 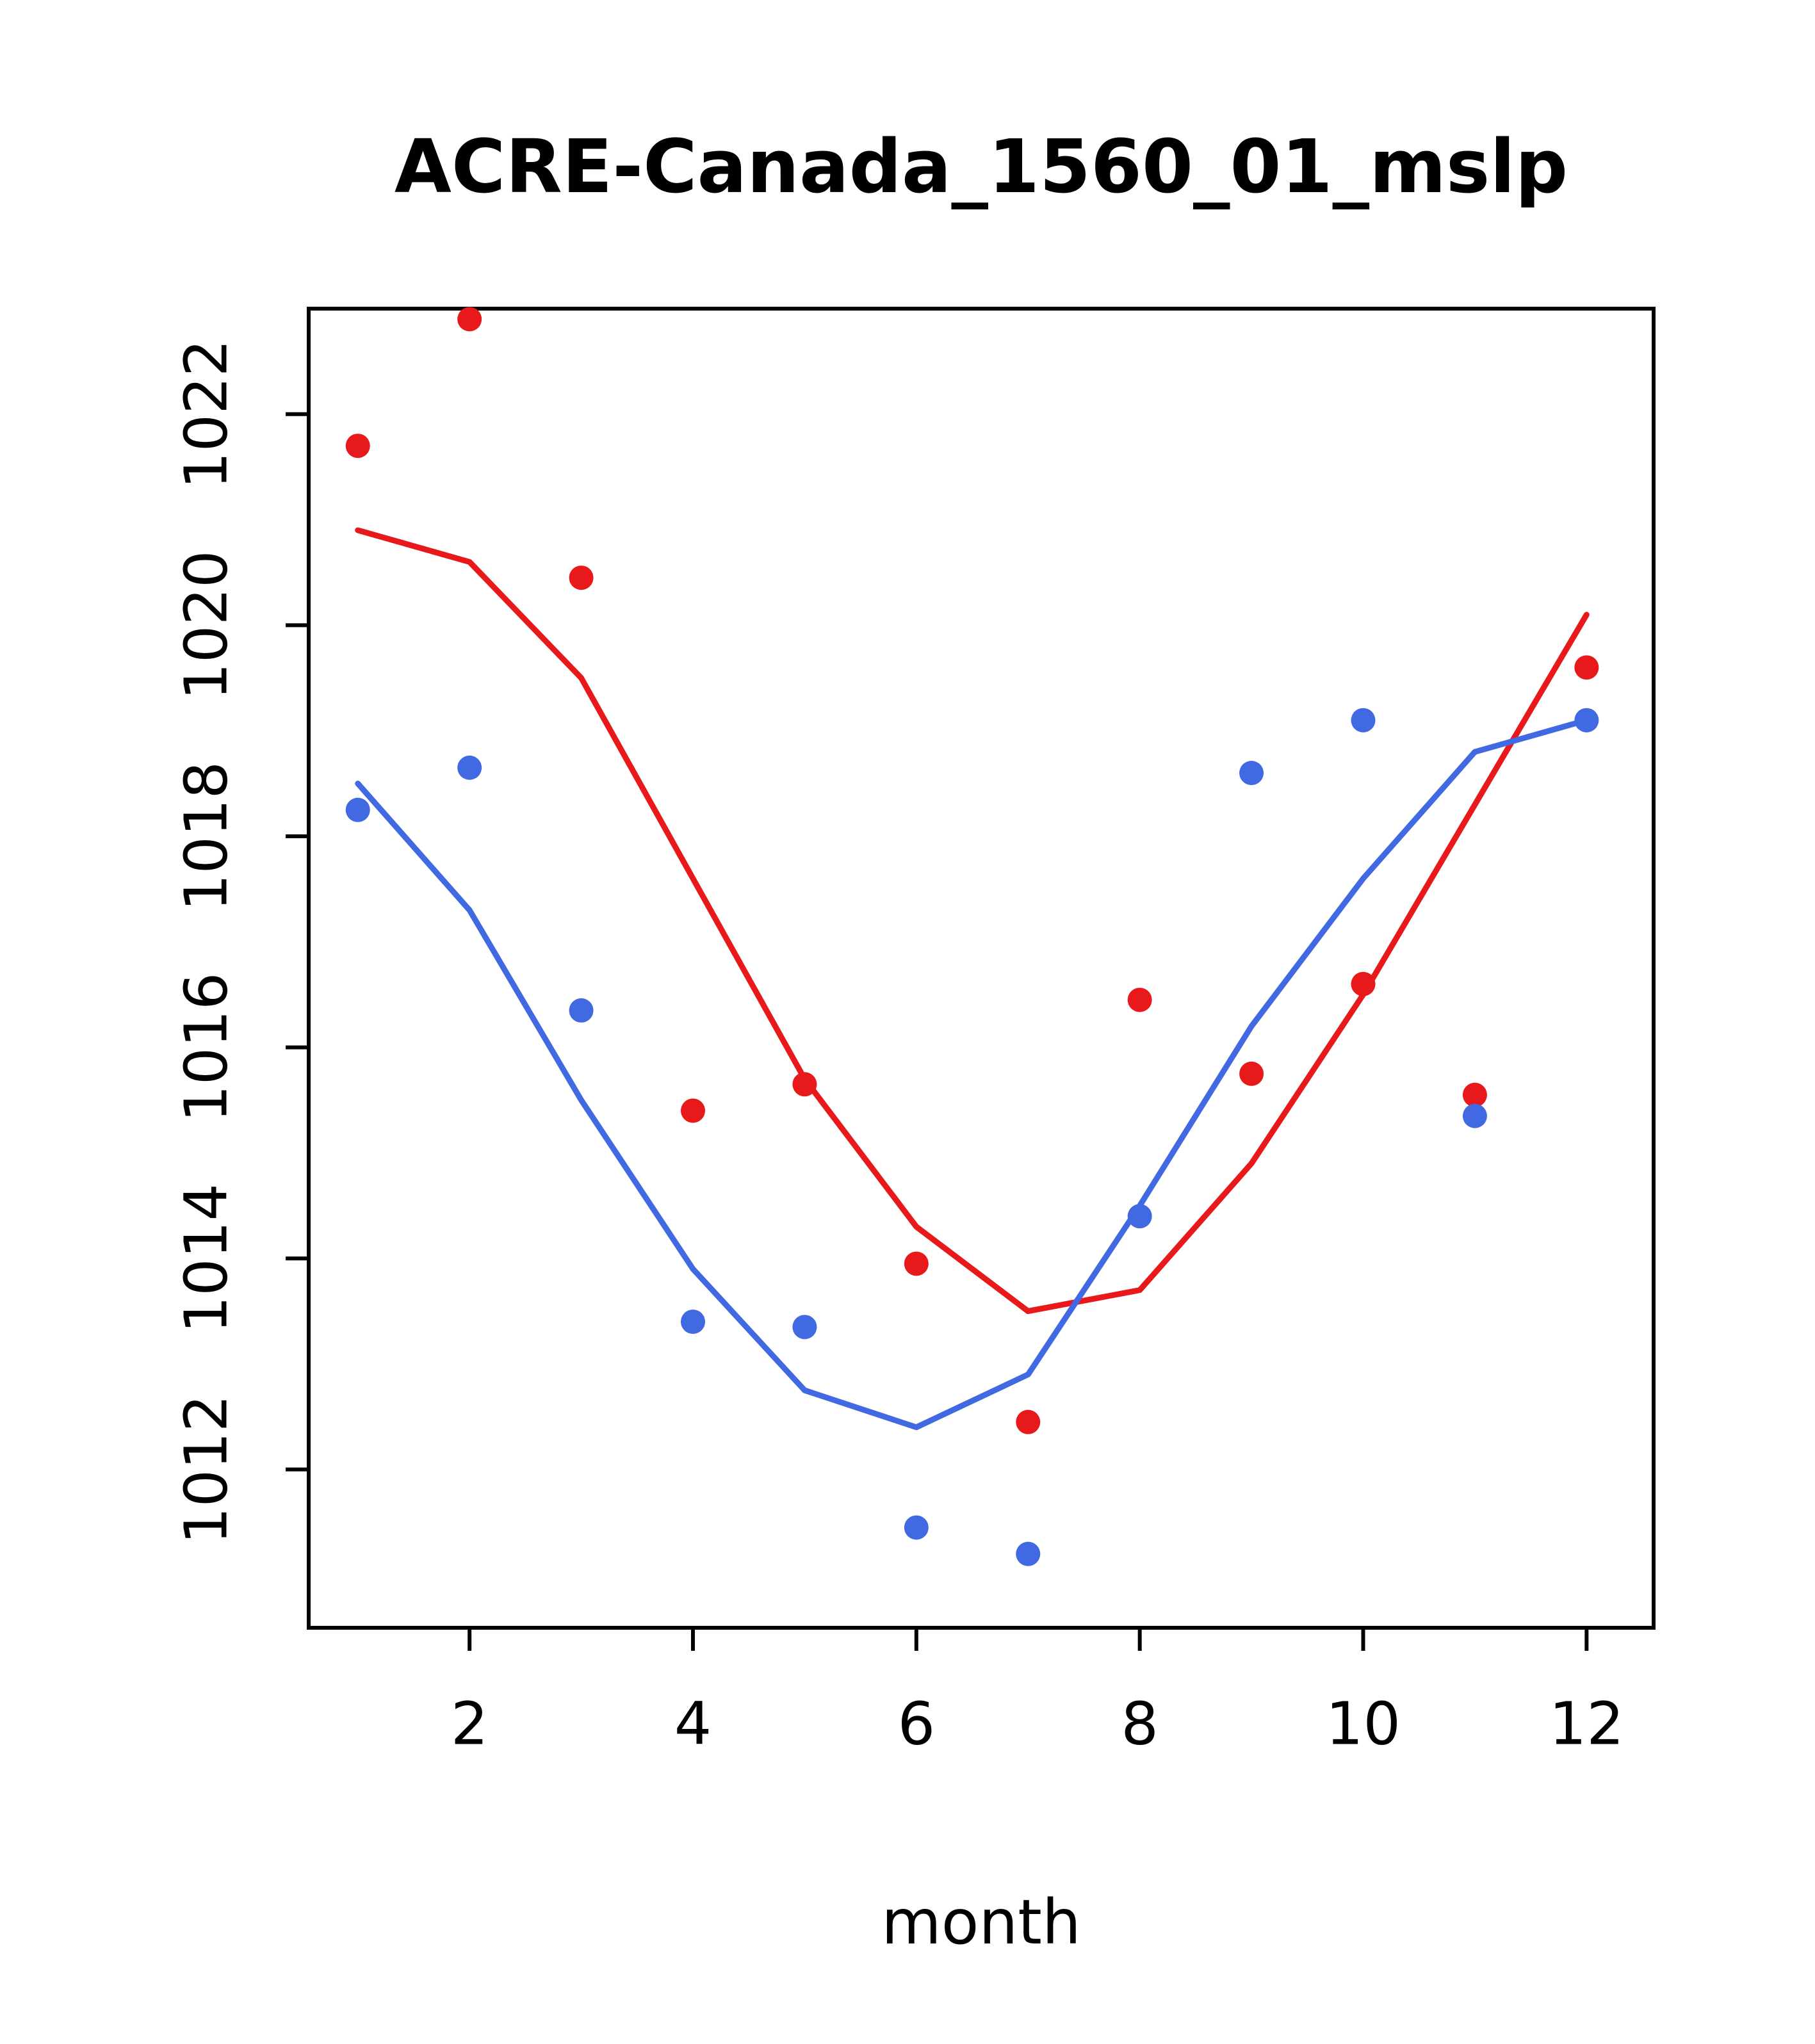 What do you see at coordinates (206, 1048) in the screenshot?
I see `y-tick-label: 1016` at bounding box center [206, 1048].